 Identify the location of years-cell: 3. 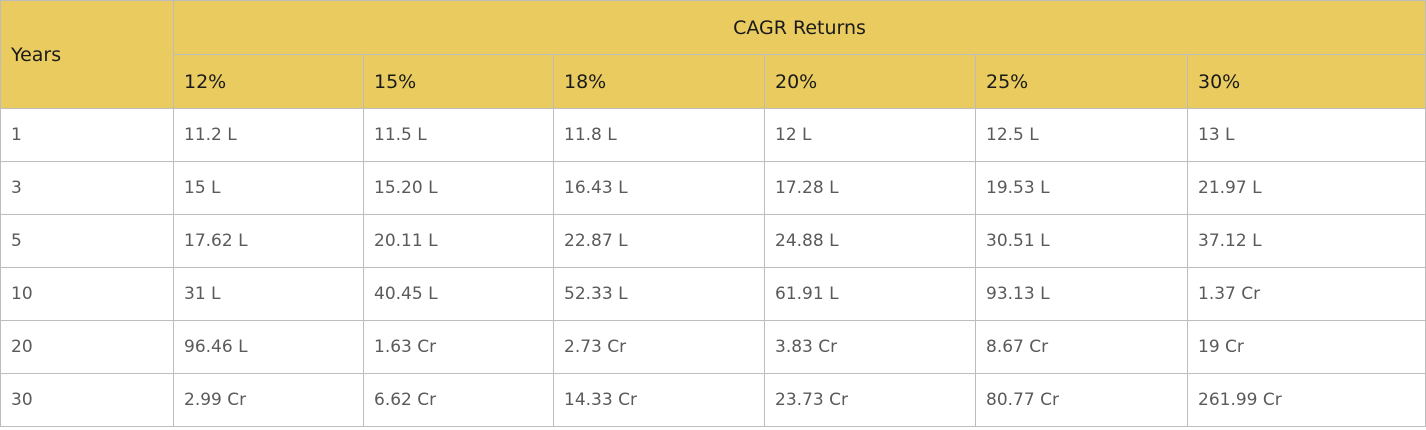
(87, 188).